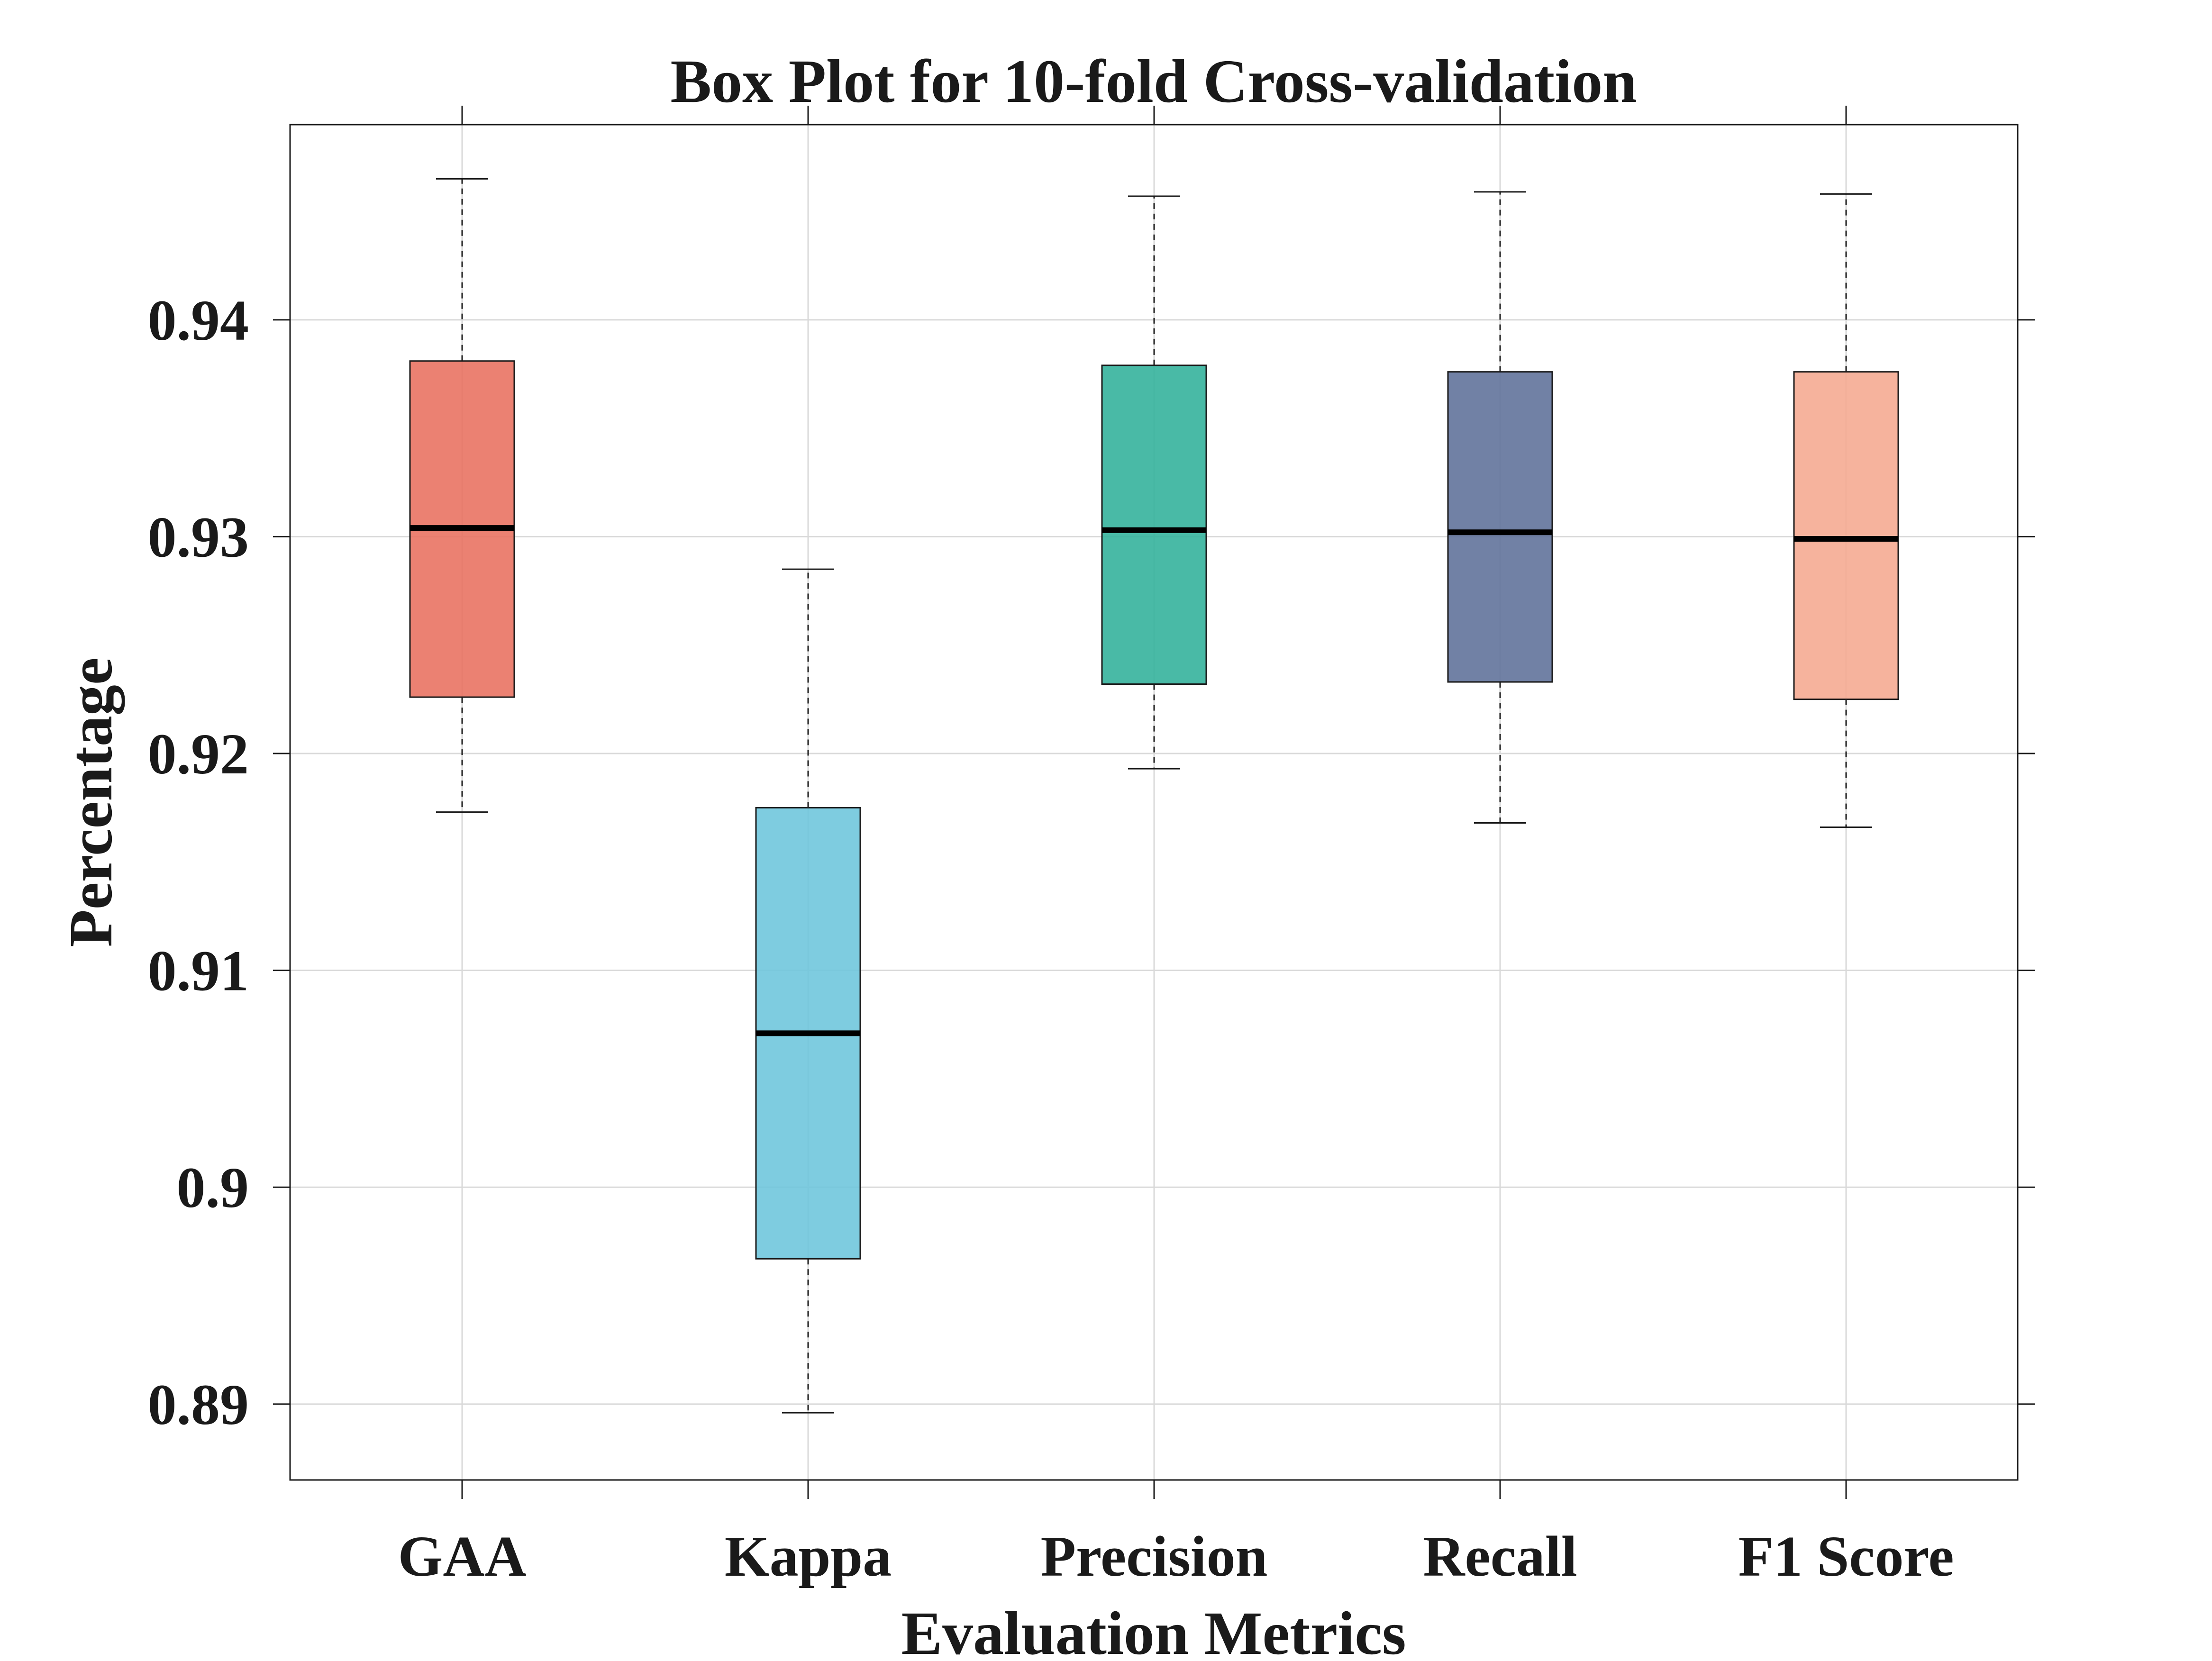 This screenshot has height=1661, width=2212. What do you see at coordinates (462, 1556) in the screenshot?
I see `x-tick-label: GAA` at bounding box center [462, 1556].